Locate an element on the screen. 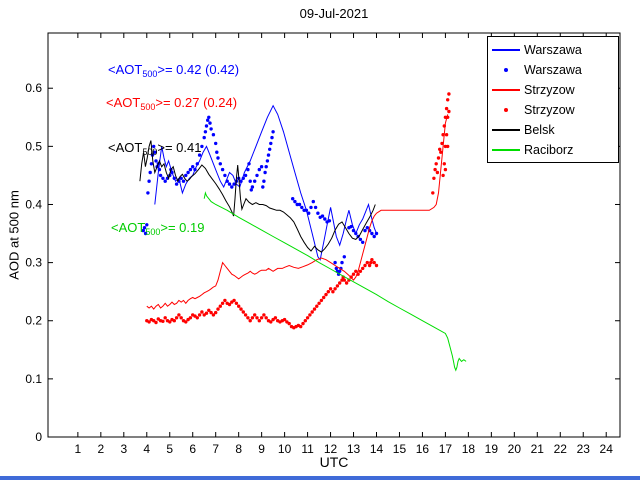  x-tick-label: 19 is located at coordinates (492, 449).